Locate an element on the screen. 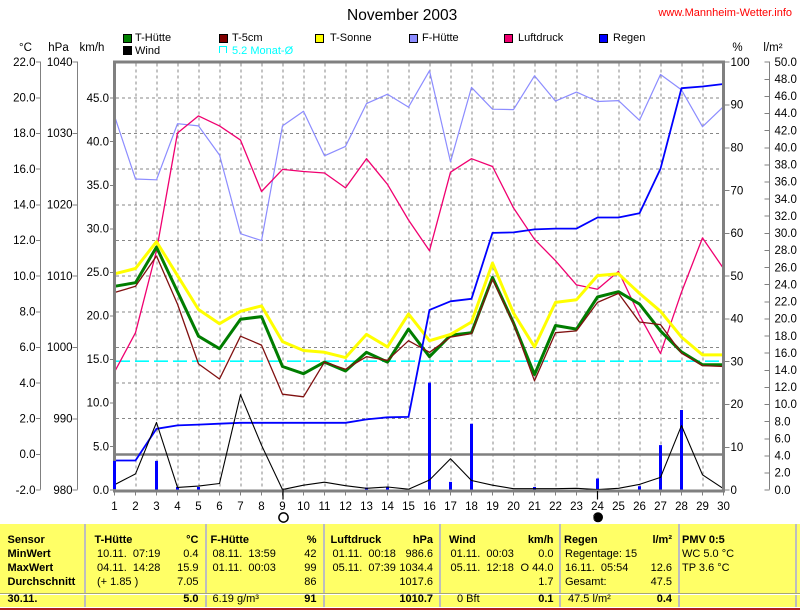 This screenshot has height=610, width=800. svg-text: -2.0 is located at coordinates (26, 491).